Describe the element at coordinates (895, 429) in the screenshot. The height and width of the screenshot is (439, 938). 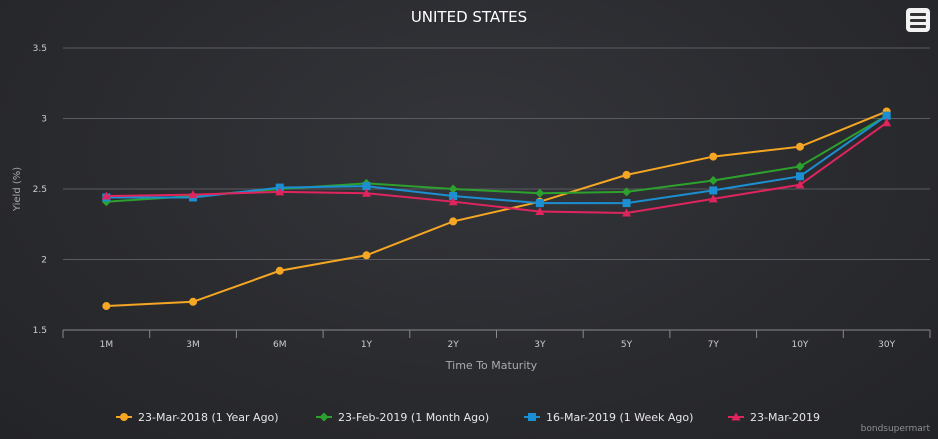
I see `credits-text: bondsupermart` at that location.